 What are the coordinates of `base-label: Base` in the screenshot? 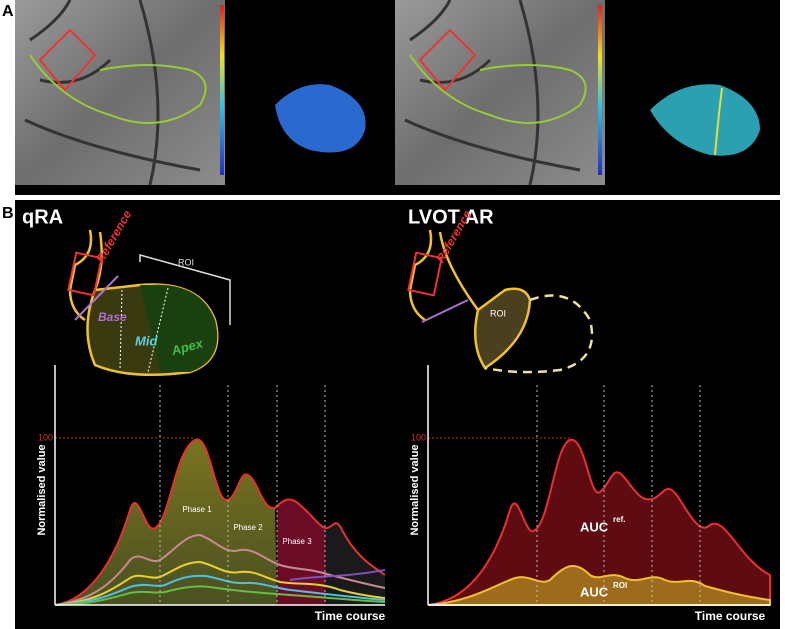 It's located at (112, 317).